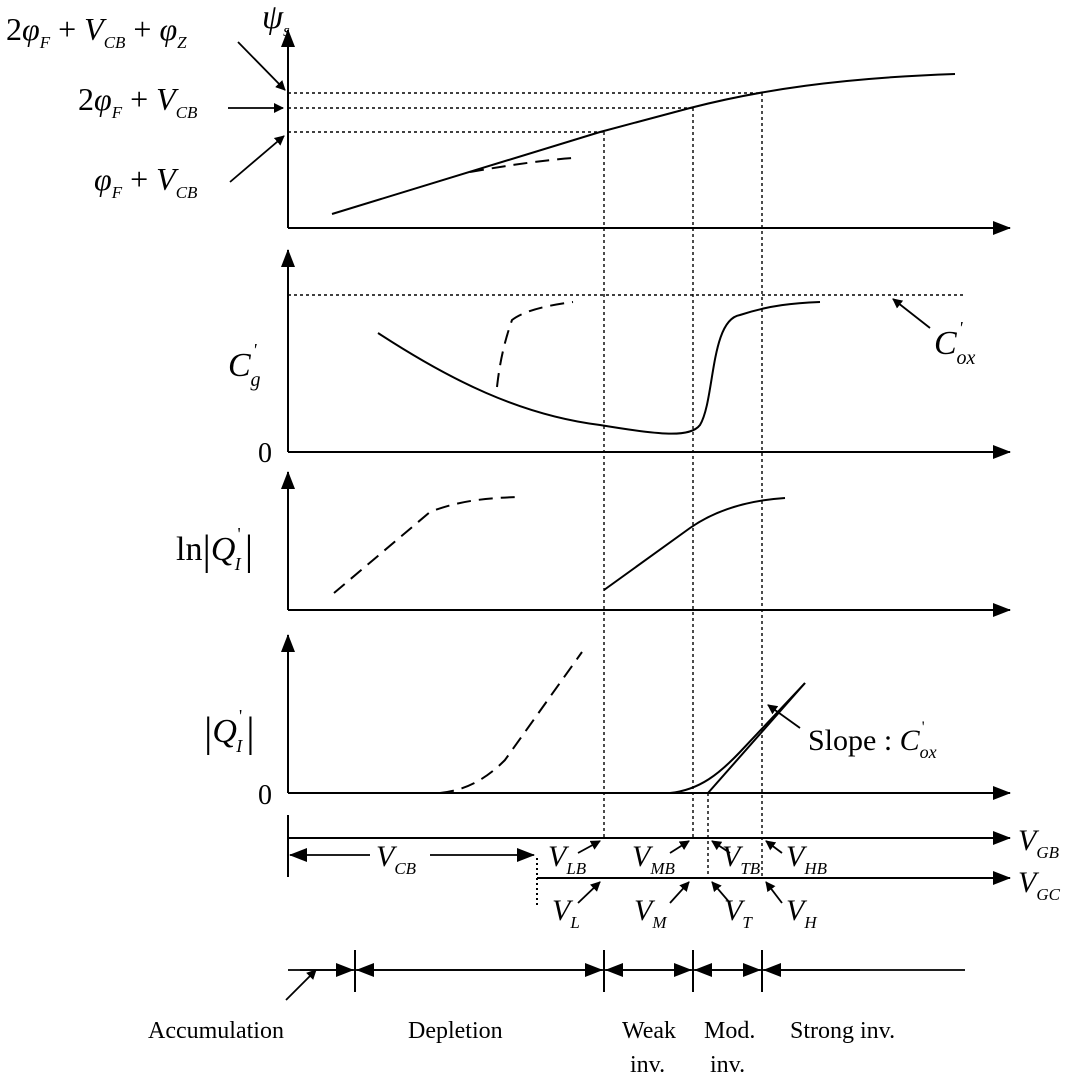  What do you see at coordinates (229, 731) in the screenshot?
I see `qi-label: |Q ' I|` at bounding box center [229, 731].